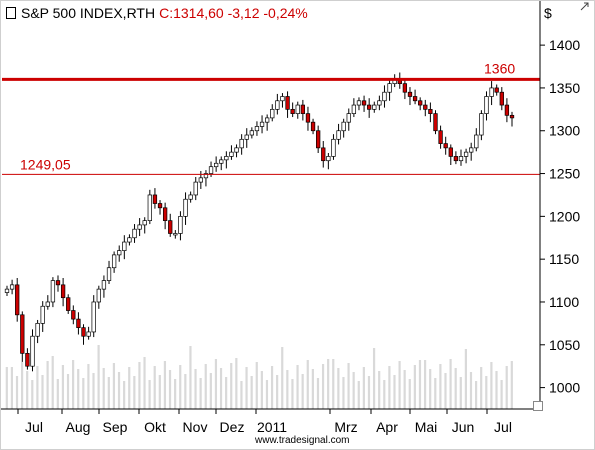 This screenshot has height=450, width=595. Describe the element at coordinates (538, 406) in the screenshot. I see `scale-toggle-icon` at that location.